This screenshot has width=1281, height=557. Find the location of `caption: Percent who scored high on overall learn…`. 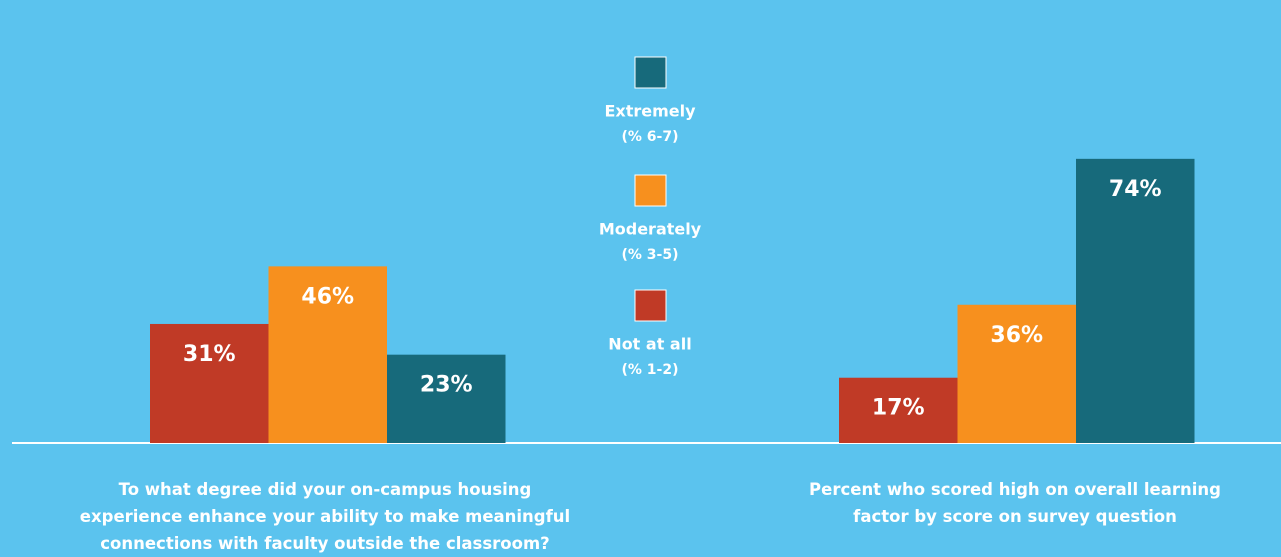

caption: Percent who scored high on overall learn… is located at coordinates (1015, 503).